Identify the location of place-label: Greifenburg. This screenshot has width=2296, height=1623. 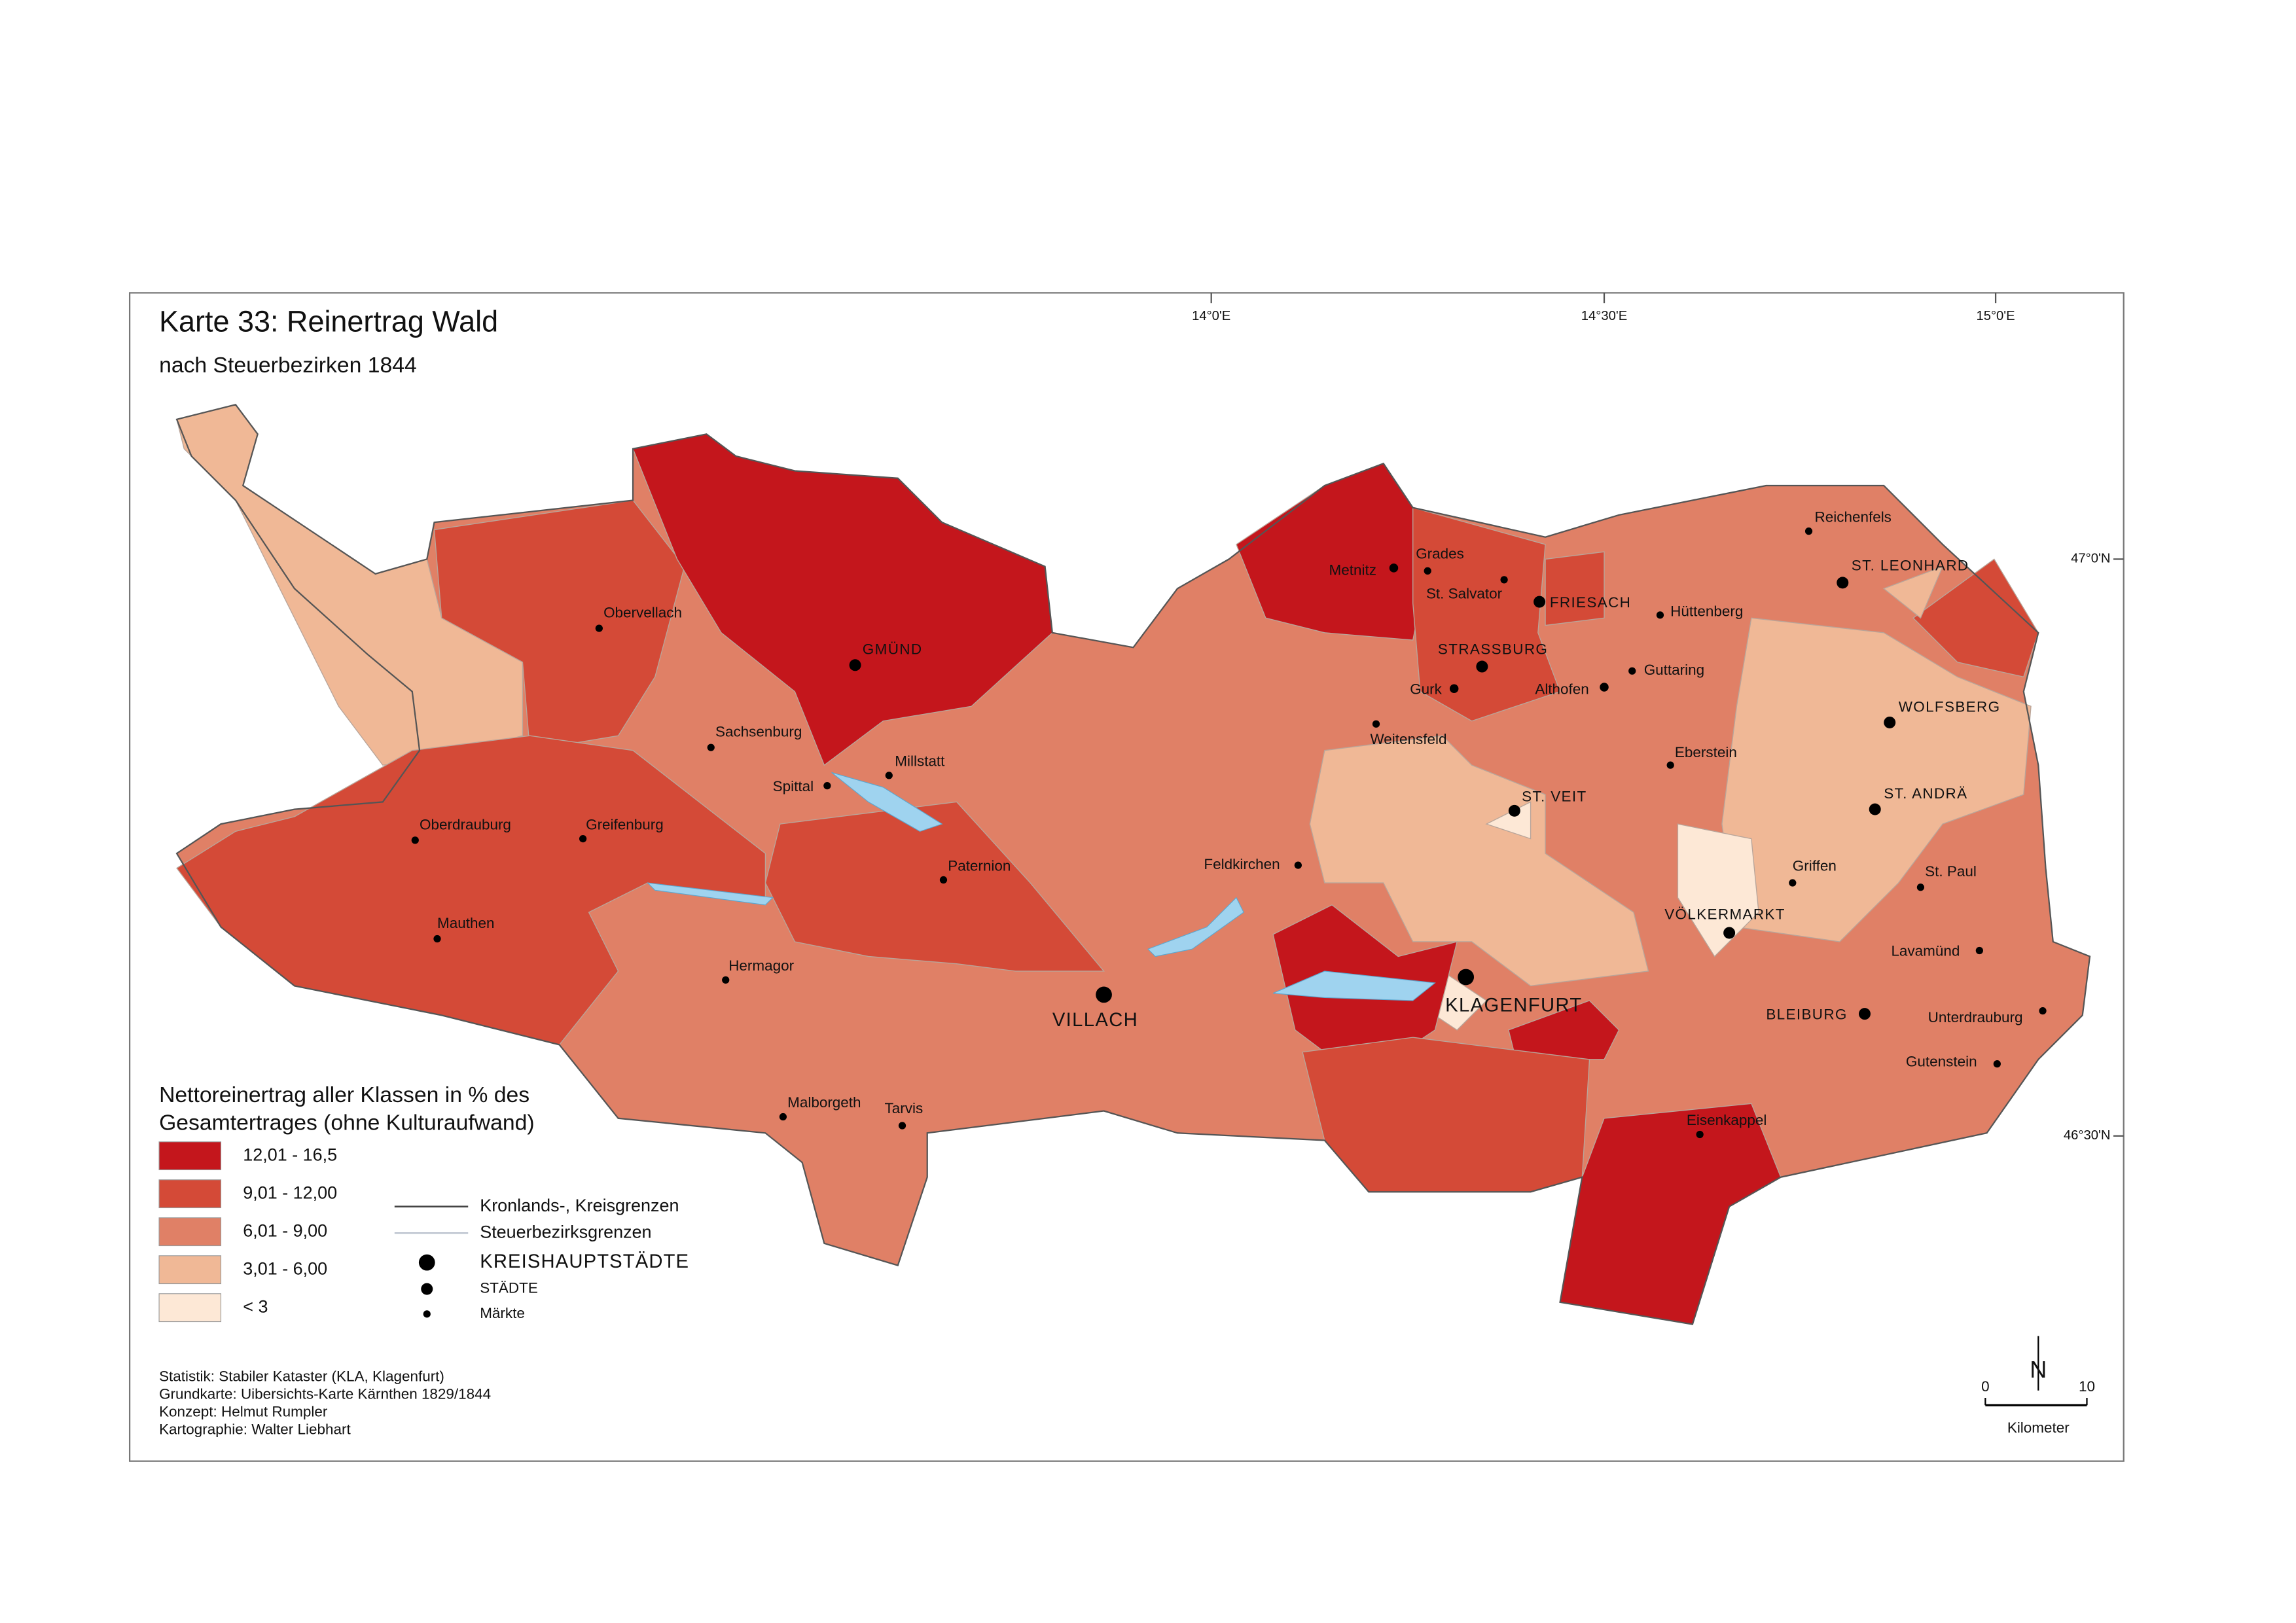
(625, 824).